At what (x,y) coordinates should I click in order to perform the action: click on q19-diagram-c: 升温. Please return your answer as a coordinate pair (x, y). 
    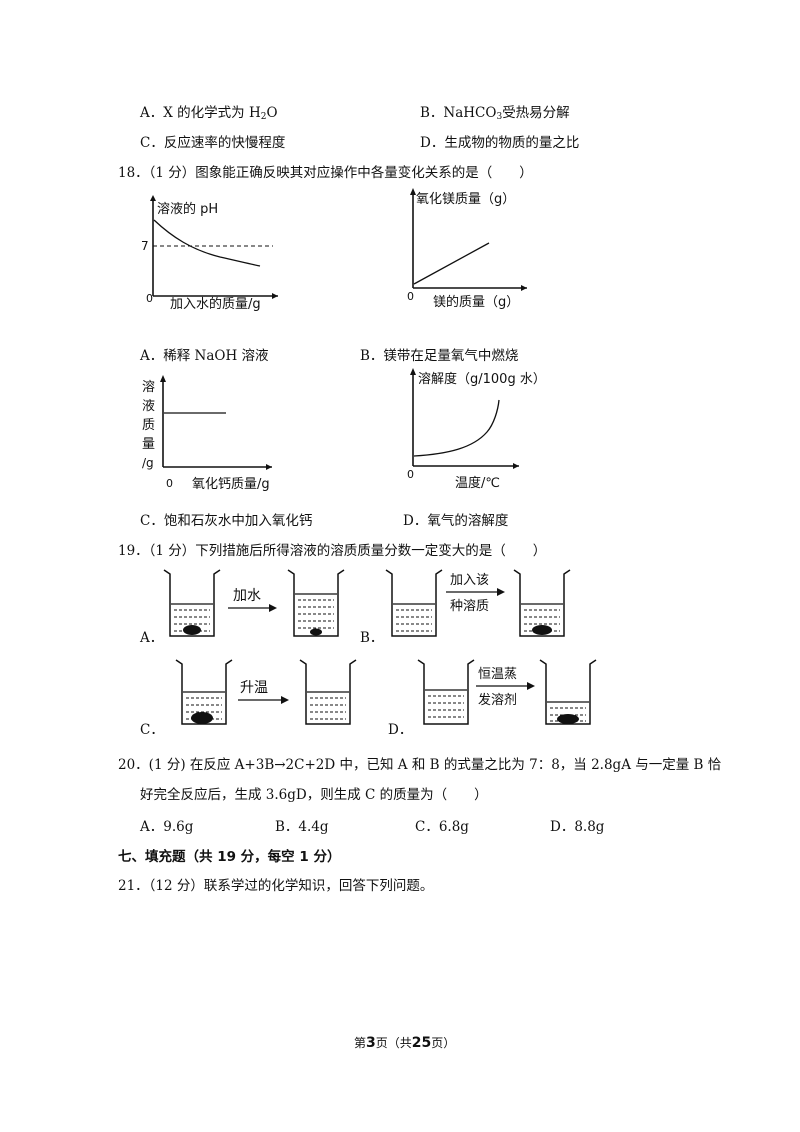
    Looking at the image, I should click on (266, 692).